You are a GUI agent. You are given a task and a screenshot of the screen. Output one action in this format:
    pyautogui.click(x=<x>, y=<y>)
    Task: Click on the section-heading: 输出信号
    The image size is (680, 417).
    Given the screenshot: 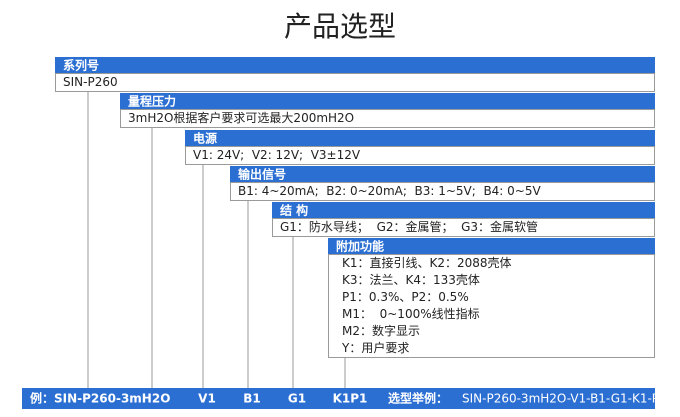 What is the action you would take?
    pyautogui.click(x=262, y=174)
    